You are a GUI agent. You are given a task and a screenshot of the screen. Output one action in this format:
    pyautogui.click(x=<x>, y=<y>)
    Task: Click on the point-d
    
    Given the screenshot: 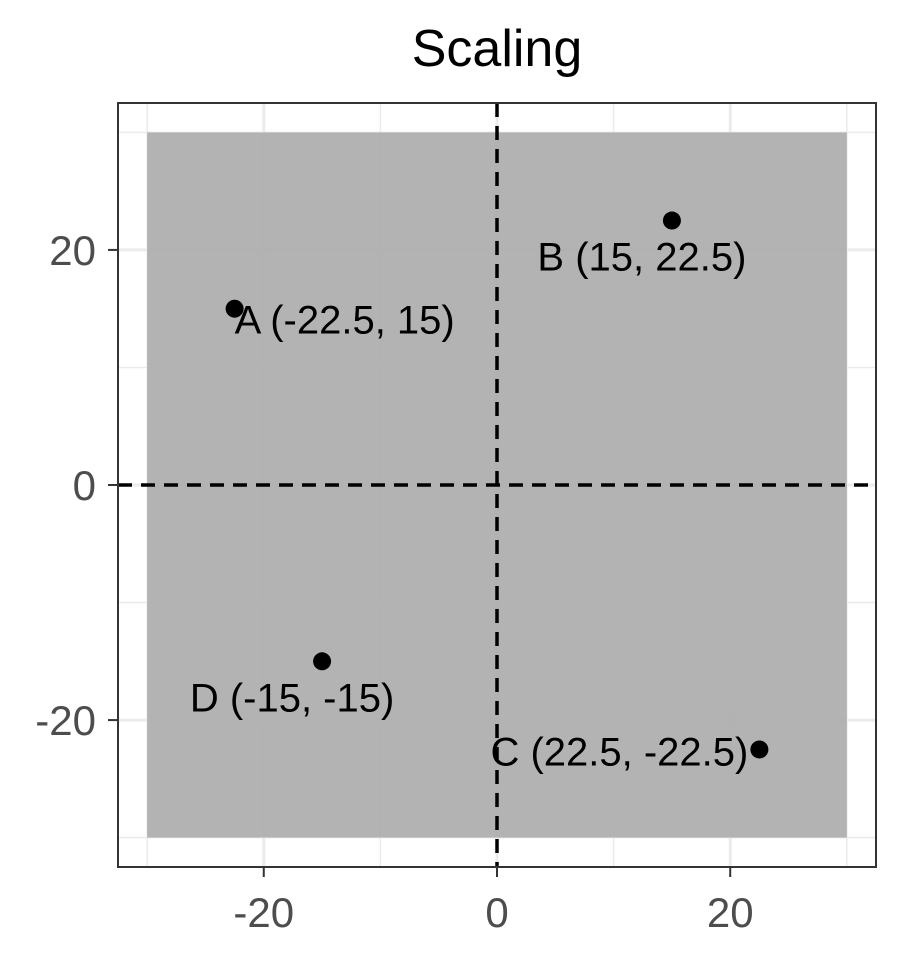 What is the action you would take?
    pyautogui.click(x=322, y=661)
    